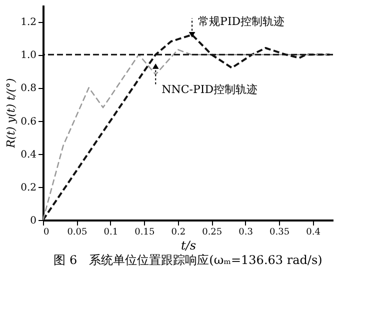 This screenshot has width=372, height=321. What do you see at coordinates (144, 233) in the screenshot?
I see `x-tick-label: 0.15` at bounding box center [144, 233].